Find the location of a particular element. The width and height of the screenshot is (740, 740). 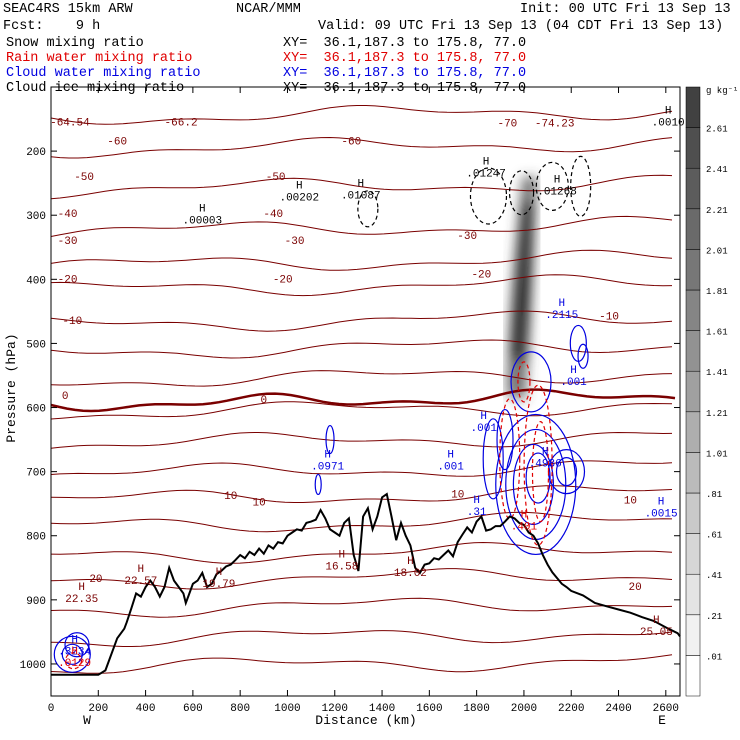

isotherm-label: -50 is located at coordinates (276, 178).